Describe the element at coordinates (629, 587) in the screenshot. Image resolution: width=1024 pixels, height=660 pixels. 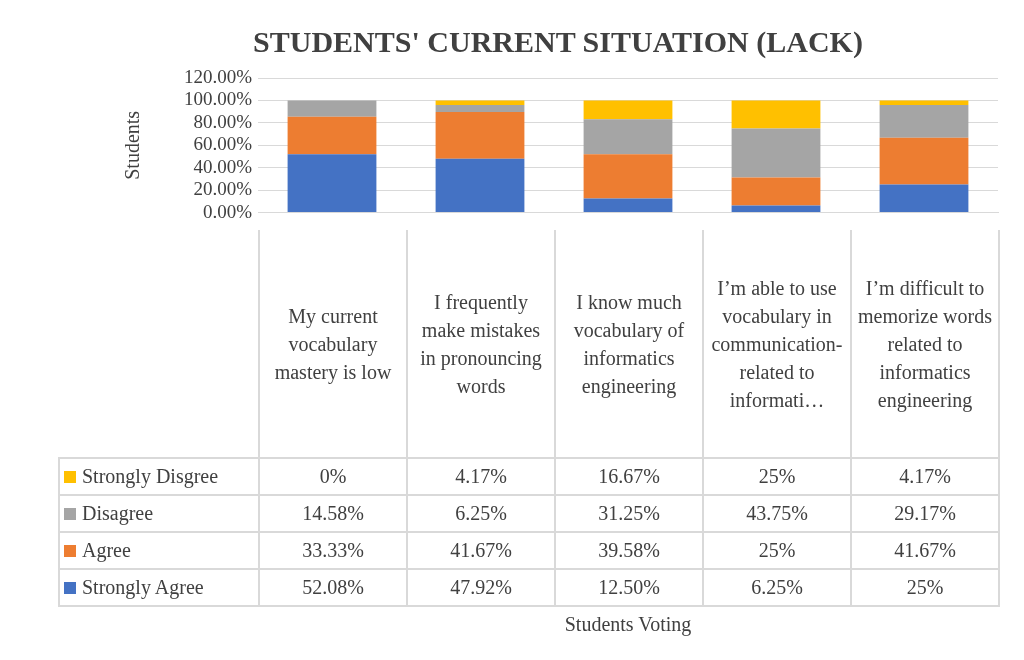
I see `data-label: 12.50%` at that location.